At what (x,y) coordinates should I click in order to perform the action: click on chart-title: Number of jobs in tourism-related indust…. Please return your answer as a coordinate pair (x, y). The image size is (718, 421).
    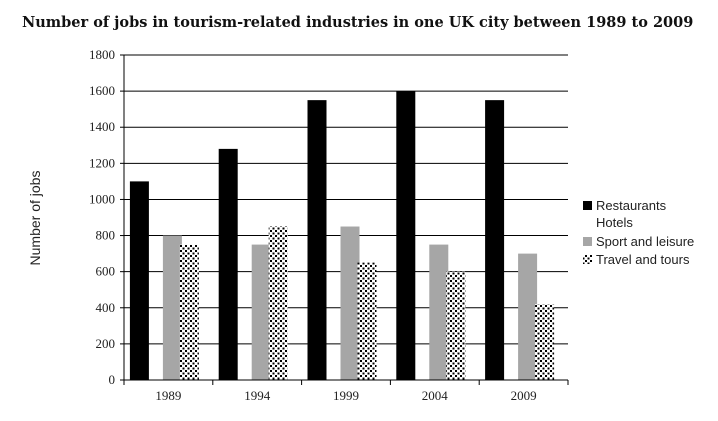
    Looking at the image, I should click on (358, 22).